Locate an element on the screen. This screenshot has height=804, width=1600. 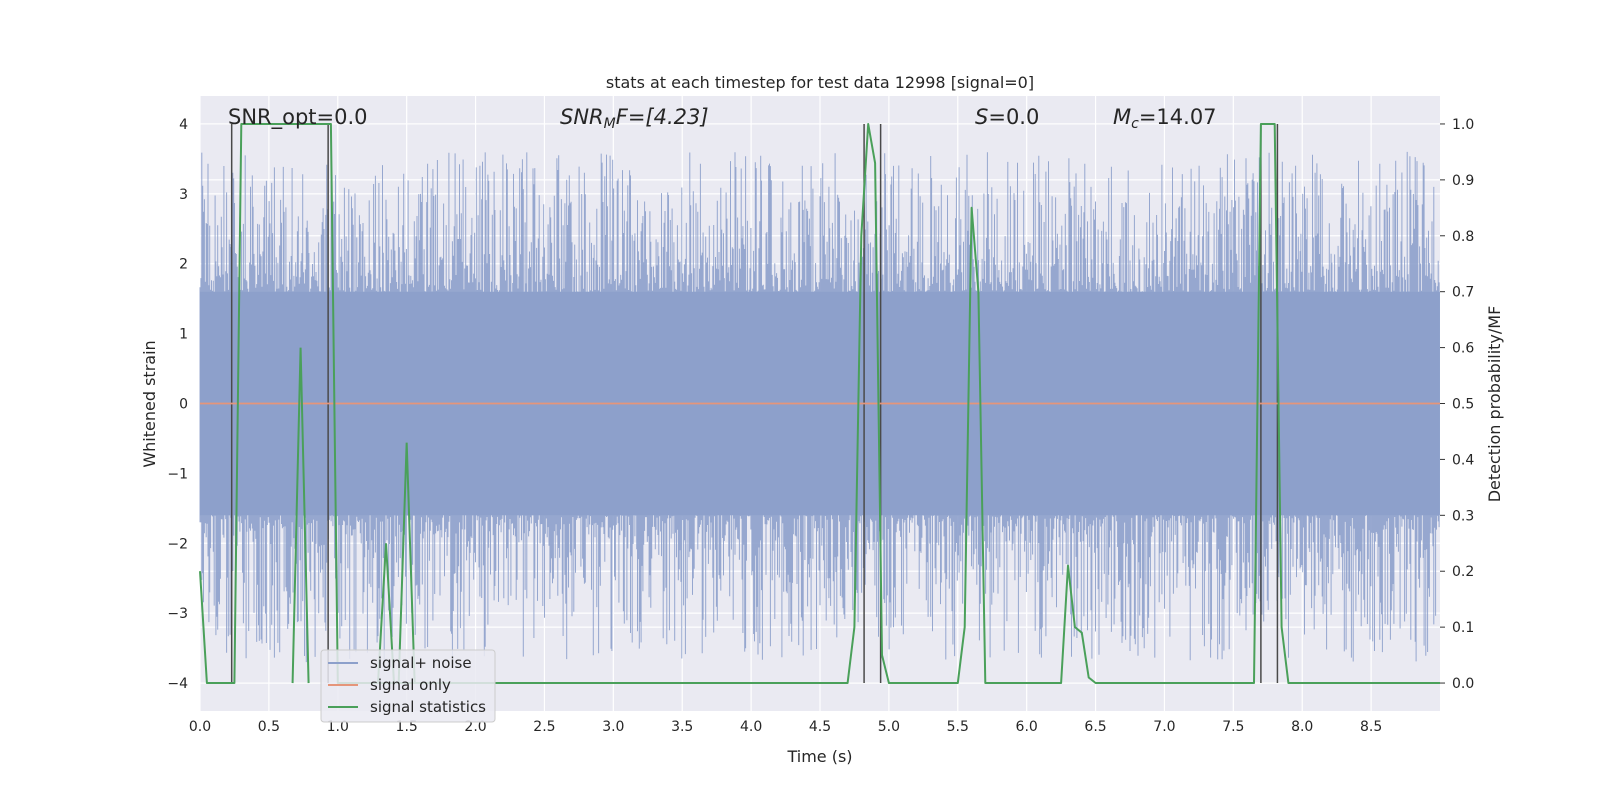
y-left-tick-label: 0 is located at coordinates (183, 405).